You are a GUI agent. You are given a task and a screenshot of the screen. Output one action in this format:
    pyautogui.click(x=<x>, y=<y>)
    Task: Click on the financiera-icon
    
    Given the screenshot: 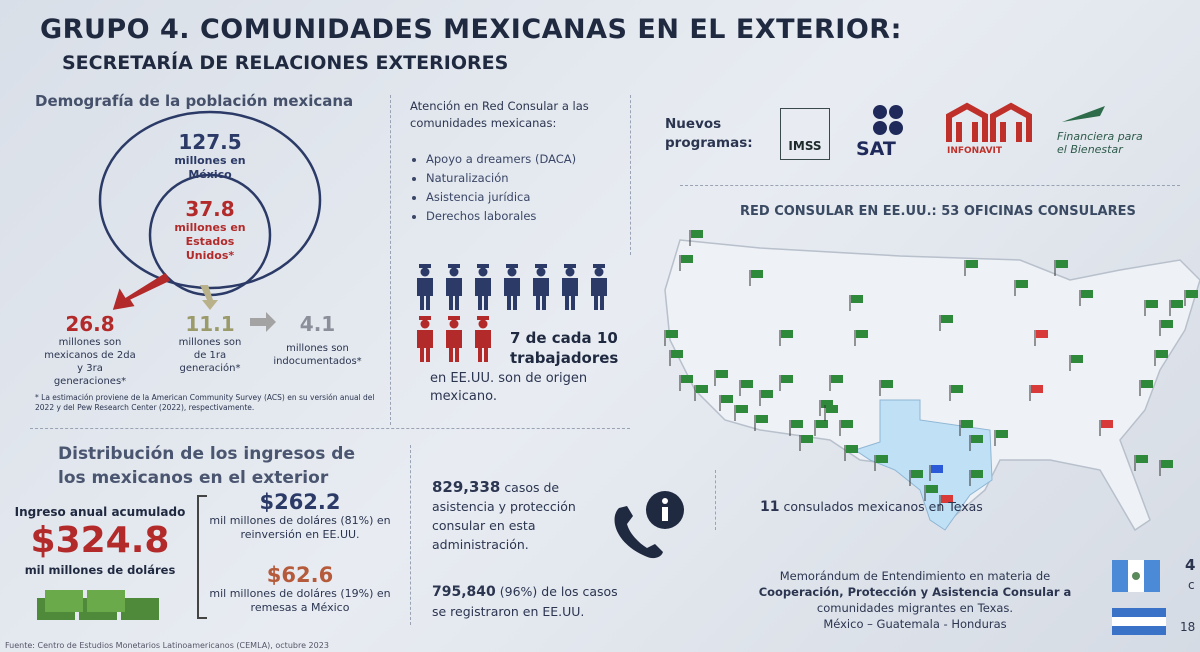 What is the action you would take?
    pyautogui.click(x=1083, y=114)
    